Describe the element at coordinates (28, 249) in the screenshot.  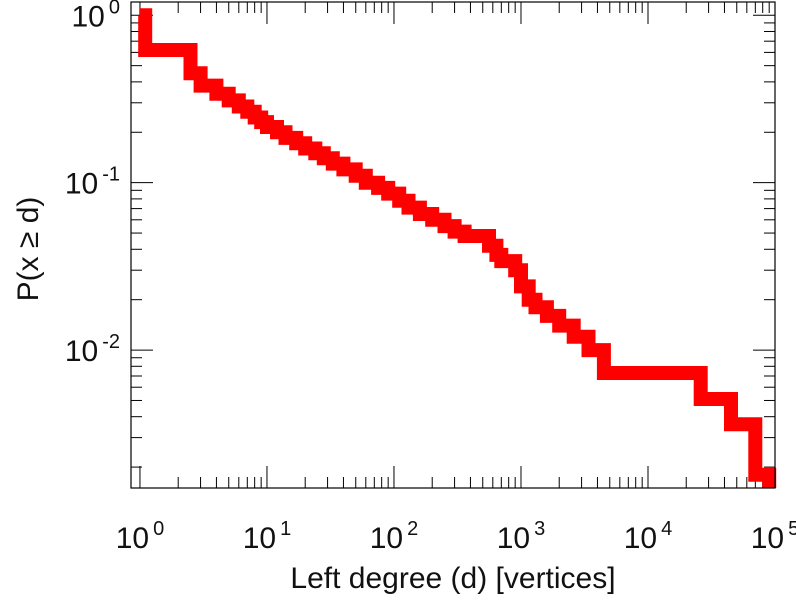
I see `y-axis-label: P(x ≥ d)` at that location.